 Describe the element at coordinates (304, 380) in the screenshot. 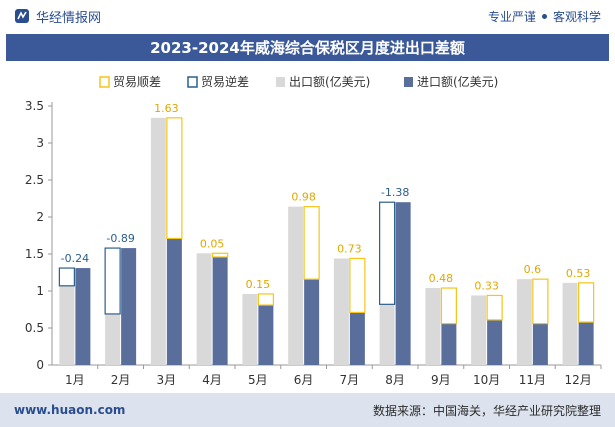

I see `x-tick-label-6: 6月` at that location.